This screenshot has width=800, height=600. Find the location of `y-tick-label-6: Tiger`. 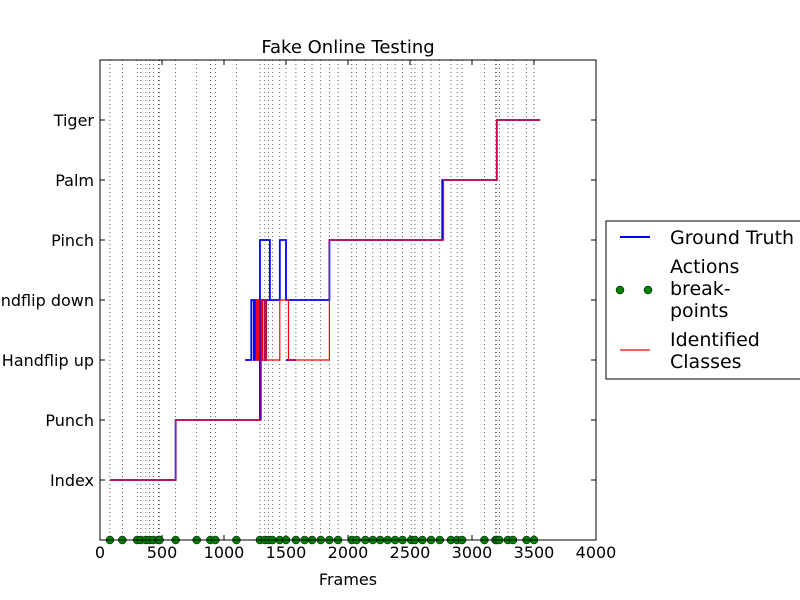

y-tick-label-6: Tiger is located at coordinates (74, 120).